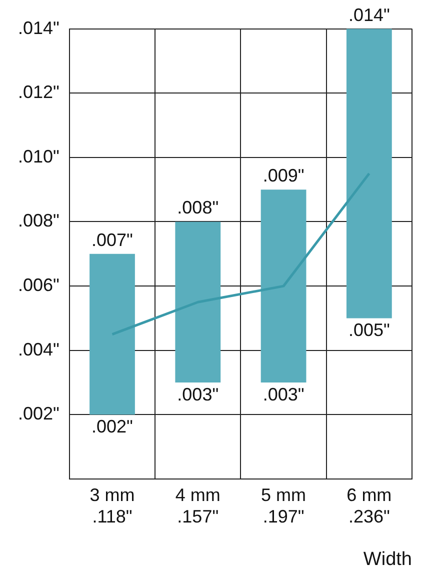 The width and height of the screenshot is (422, 583). Describe the element at coordinates (283, 176) in the screenshot. I see `annotation: .009"` at that location.